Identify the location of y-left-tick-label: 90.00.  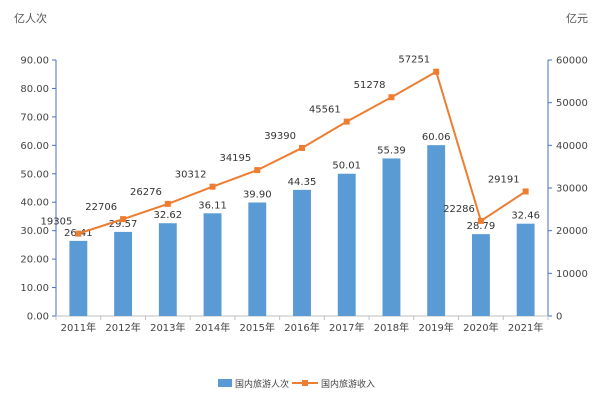
(34, 61).